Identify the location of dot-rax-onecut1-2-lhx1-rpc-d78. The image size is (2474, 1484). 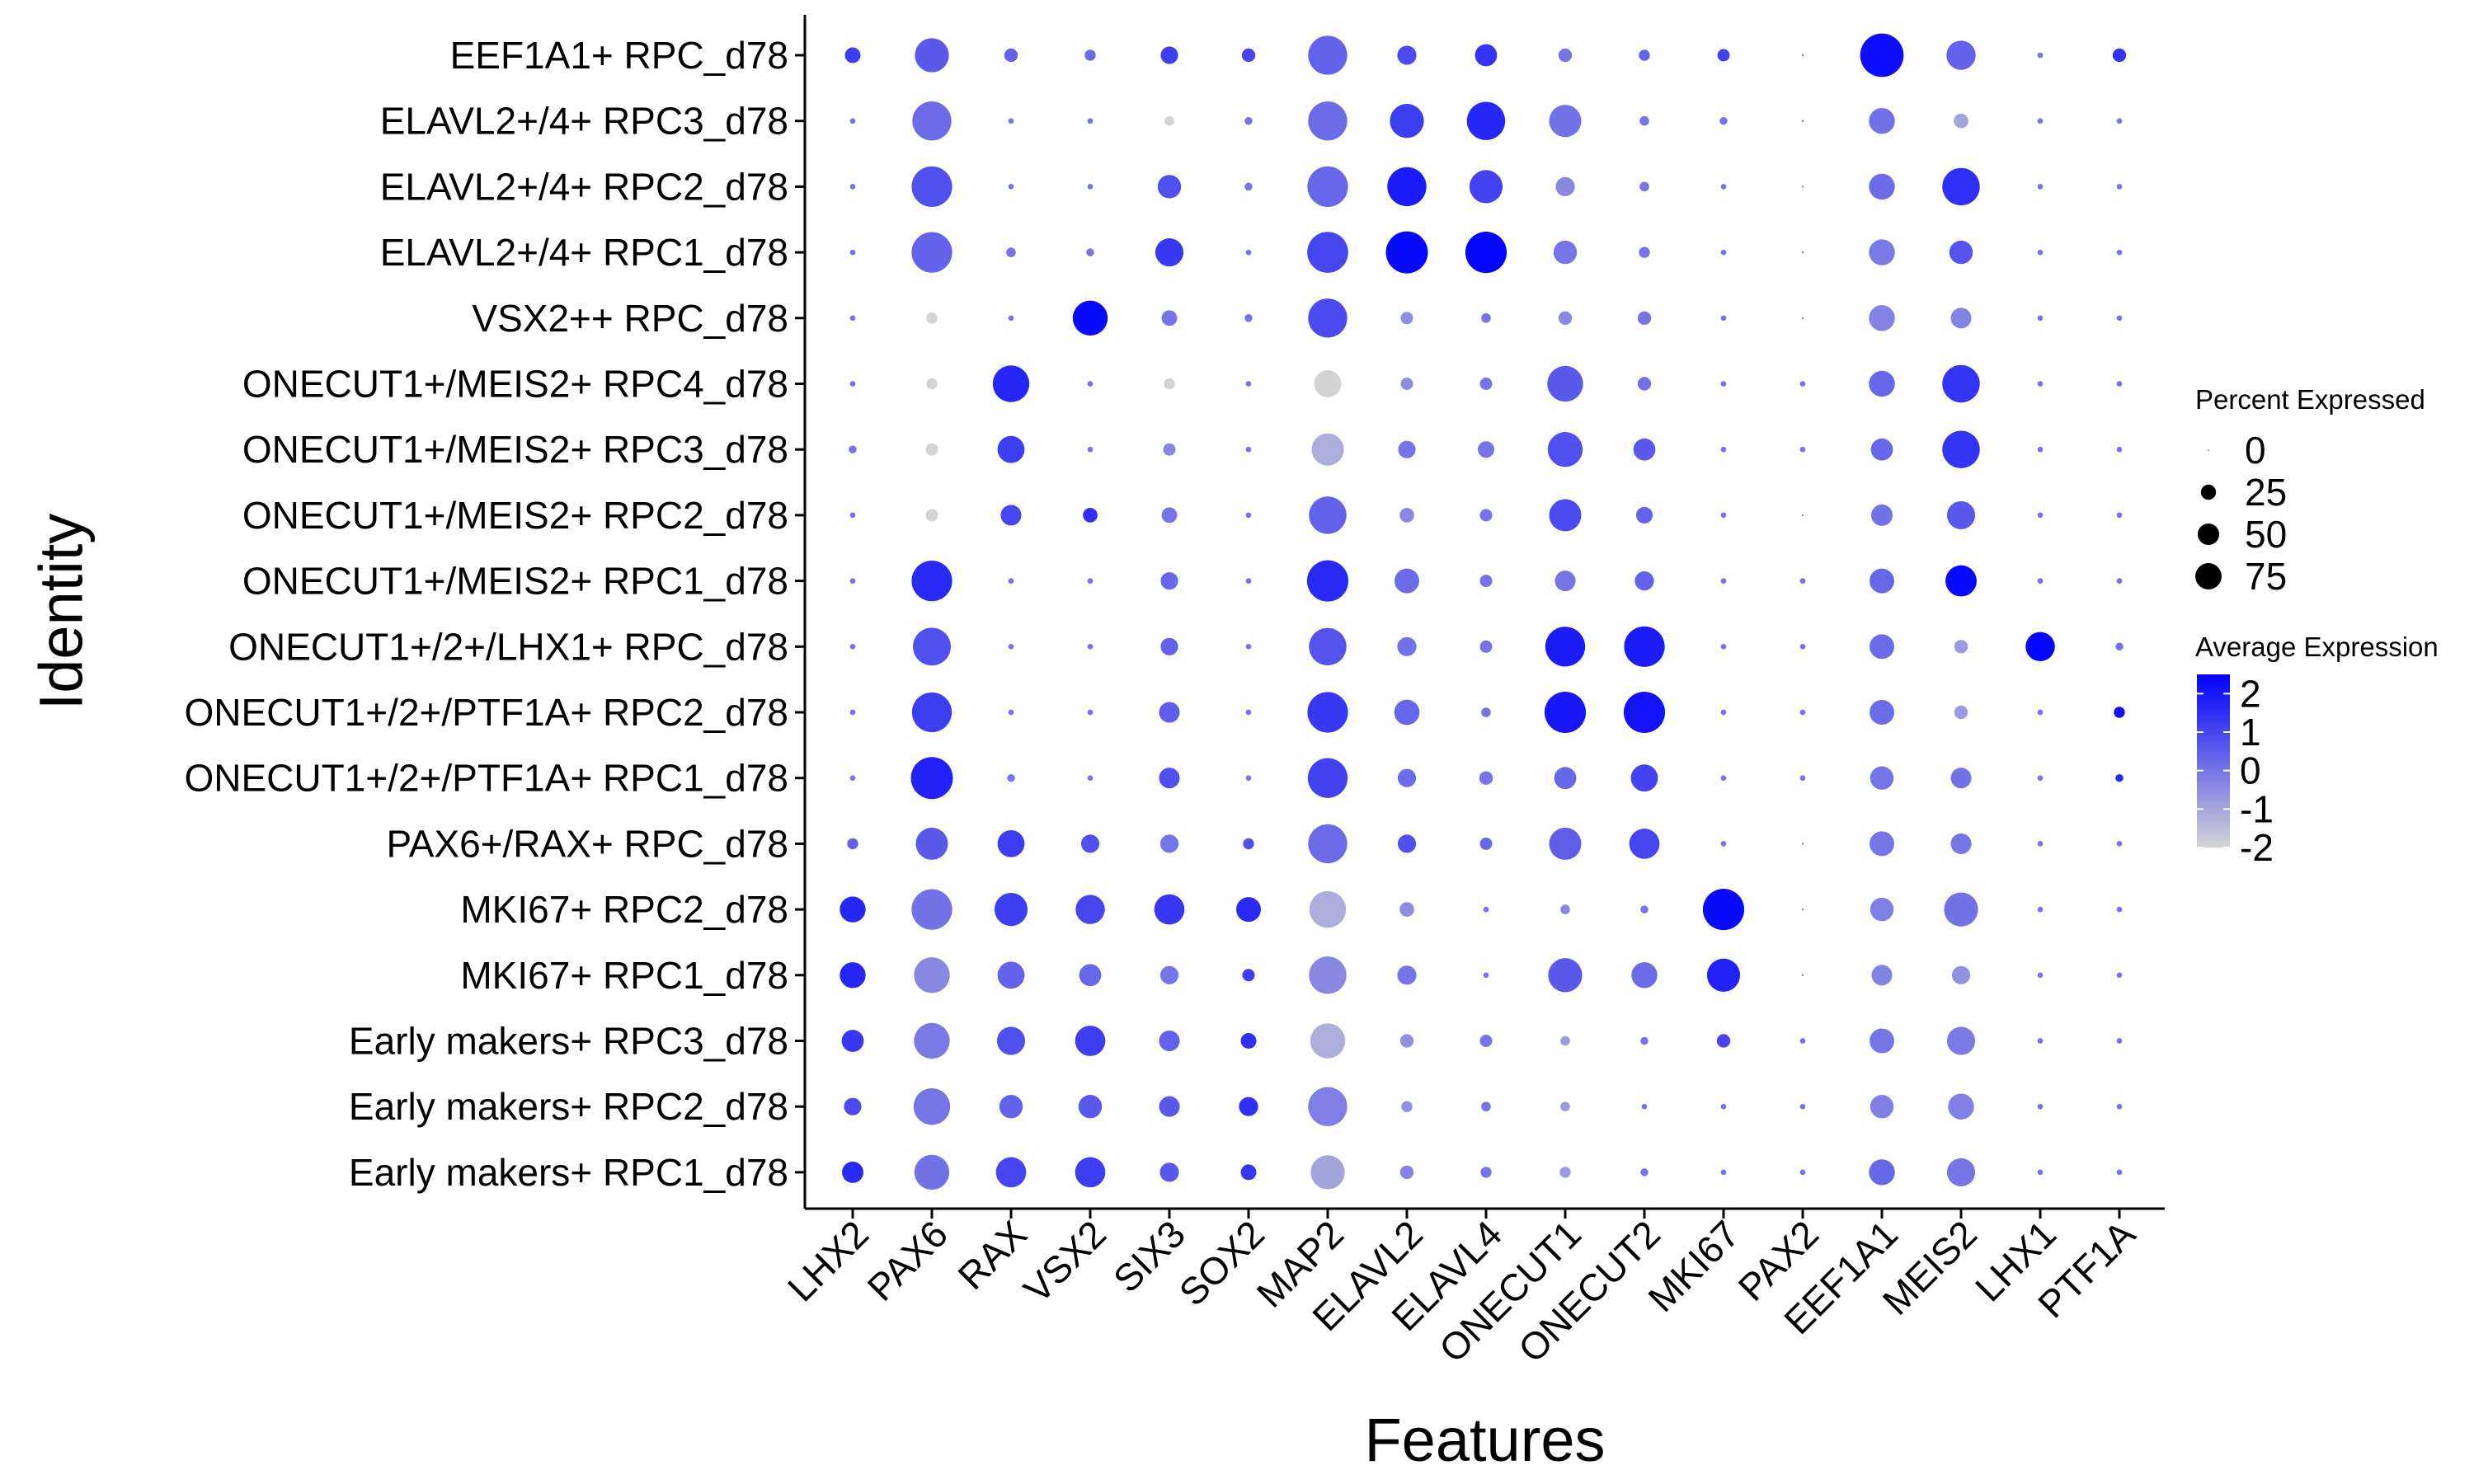
(1011, 646).